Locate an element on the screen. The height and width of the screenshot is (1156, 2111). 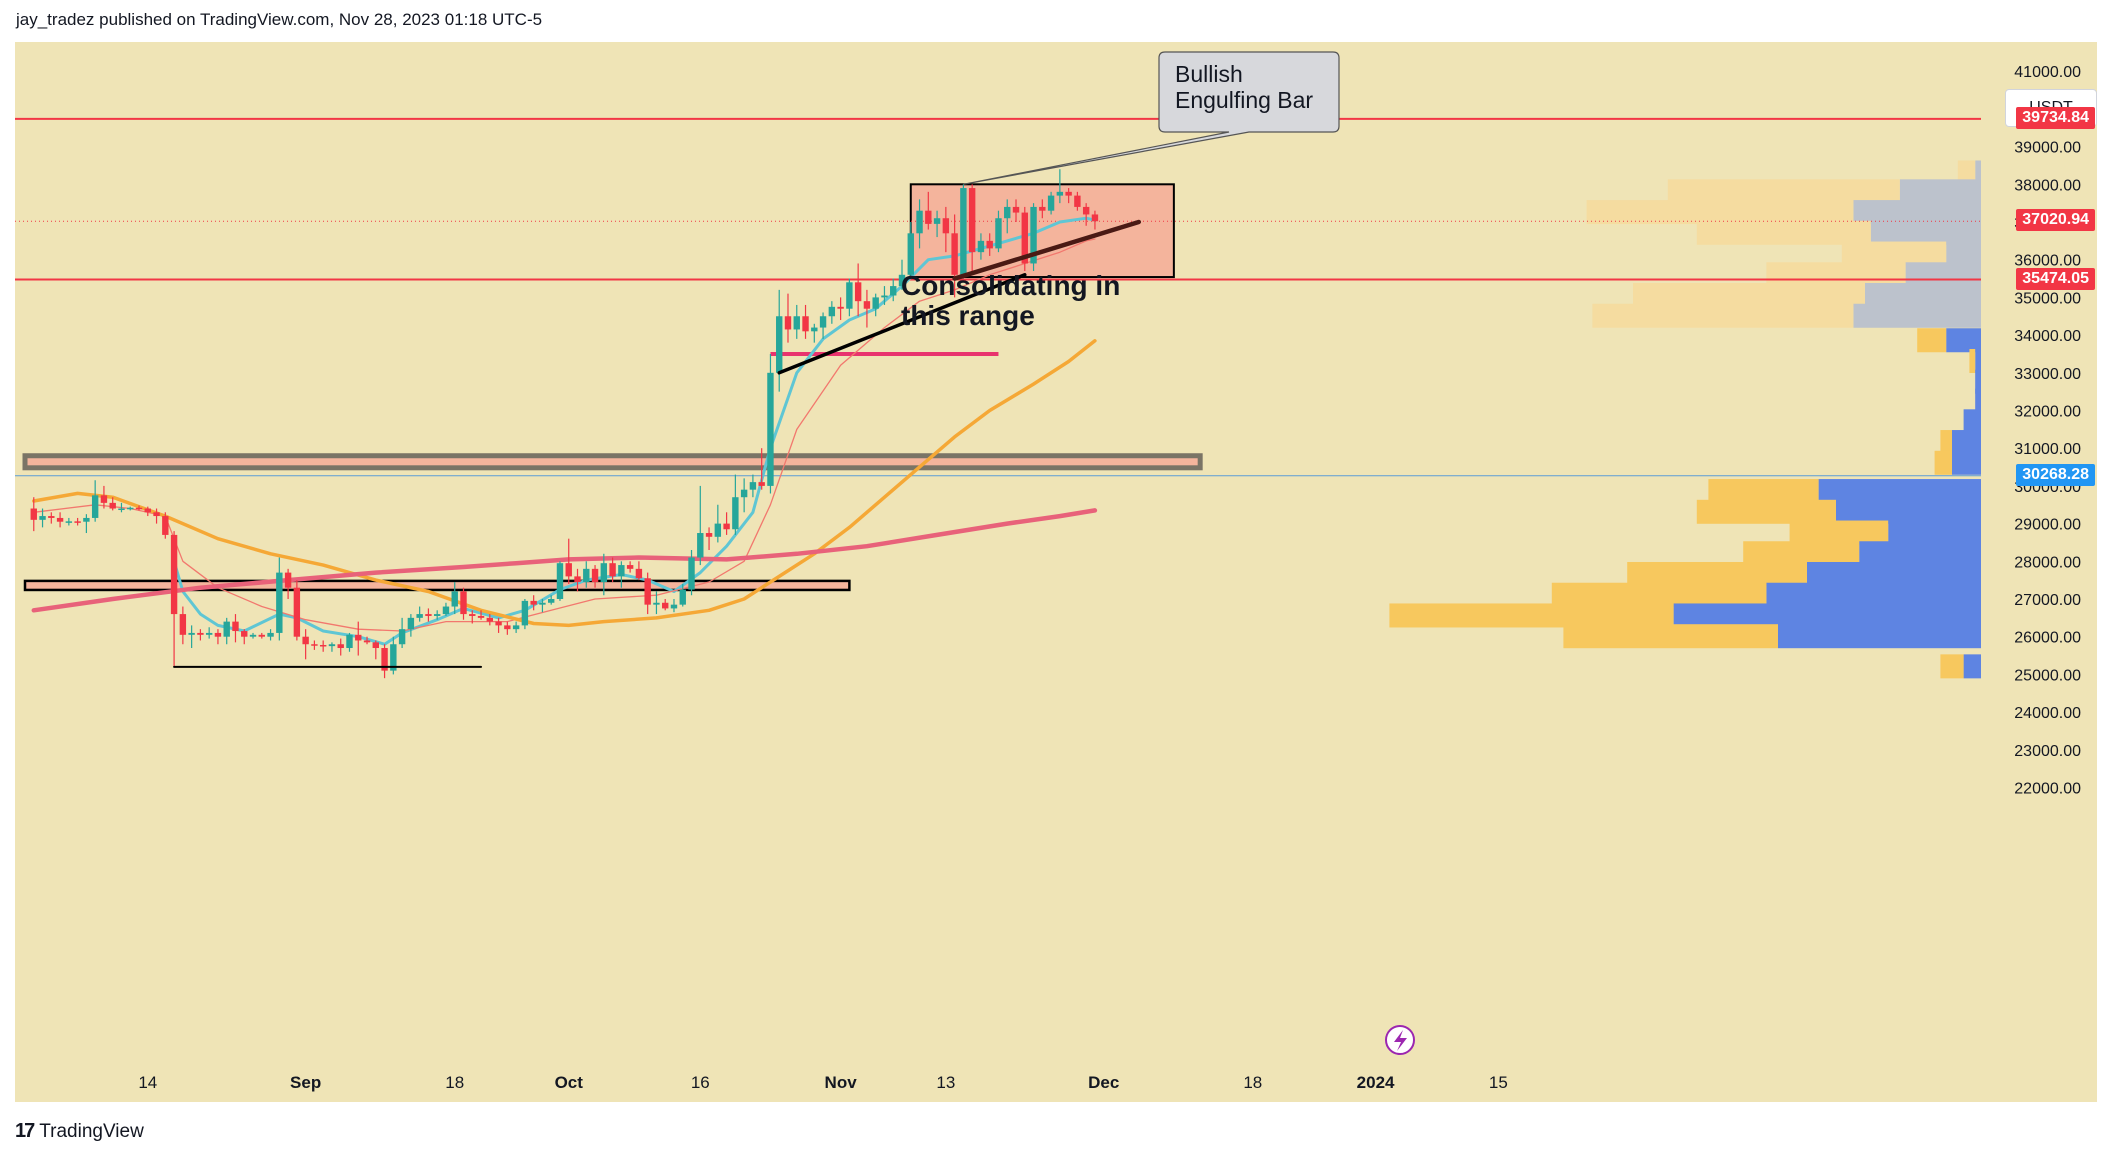
replay-icon is located at coordinates (1400, 1040).